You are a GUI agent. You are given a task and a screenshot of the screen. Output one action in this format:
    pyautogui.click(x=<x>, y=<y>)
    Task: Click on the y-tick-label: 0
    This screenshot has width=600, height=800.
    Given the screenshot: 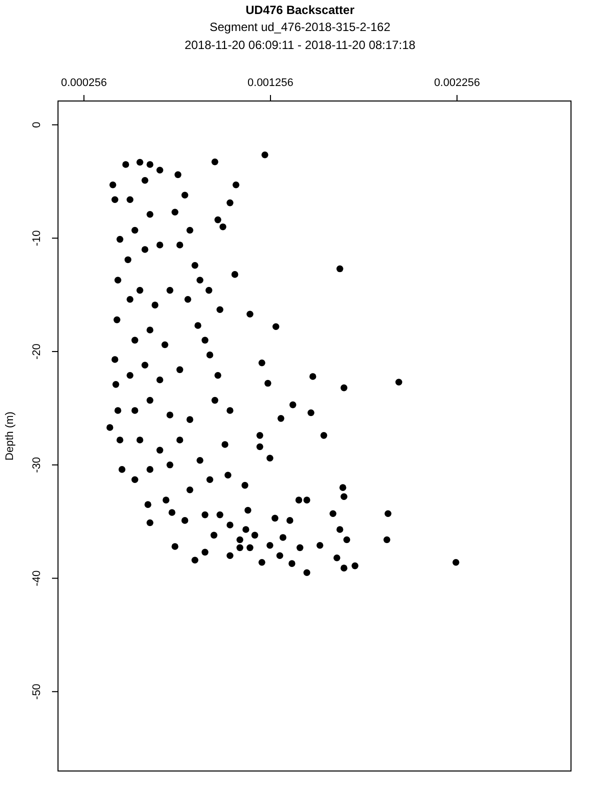 What is the action you would take?
    pyautogui.click(x=37, y=125)
    